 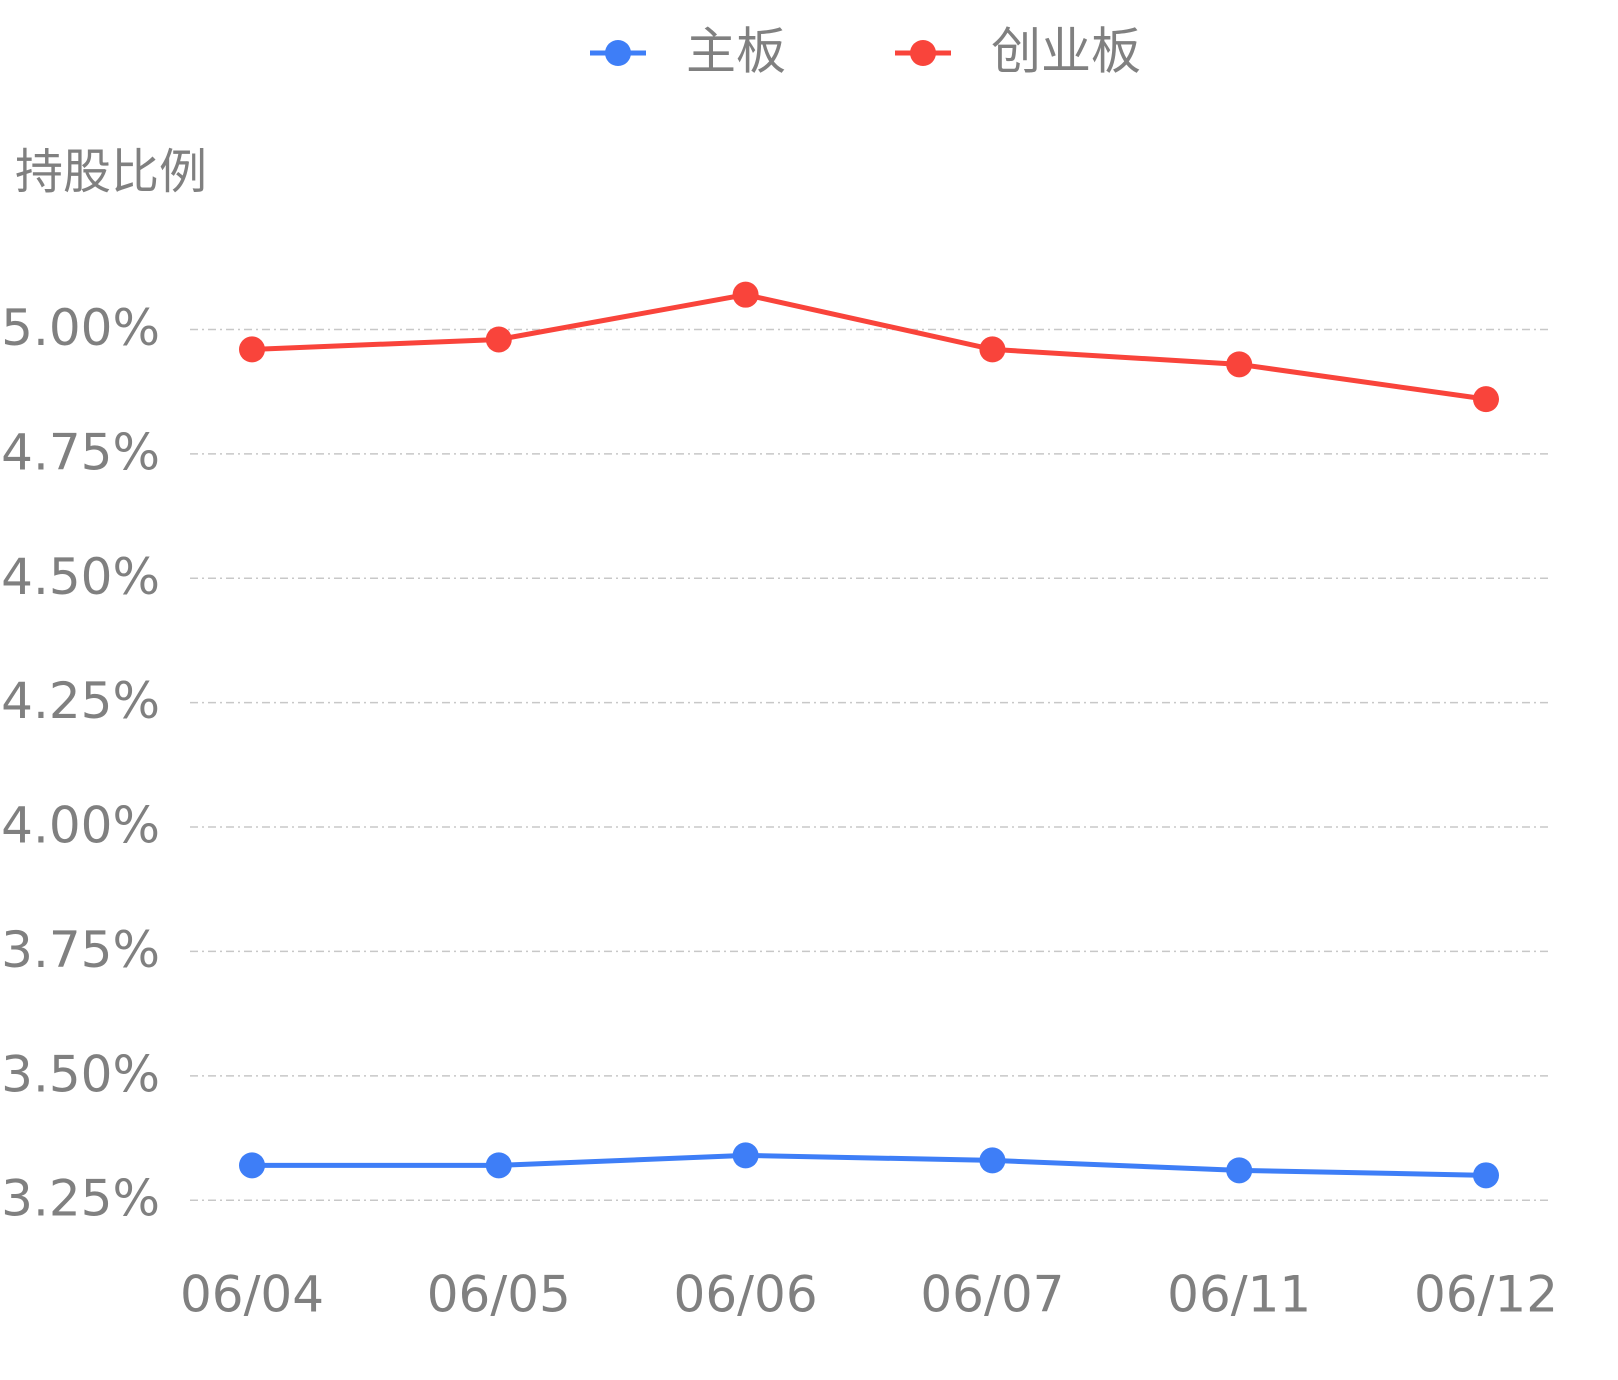 What do you see at coordinates (1239, 1295) in the screenshot?
I see `x-tick-label: 06/11` at bounding box center [1239, 1295].